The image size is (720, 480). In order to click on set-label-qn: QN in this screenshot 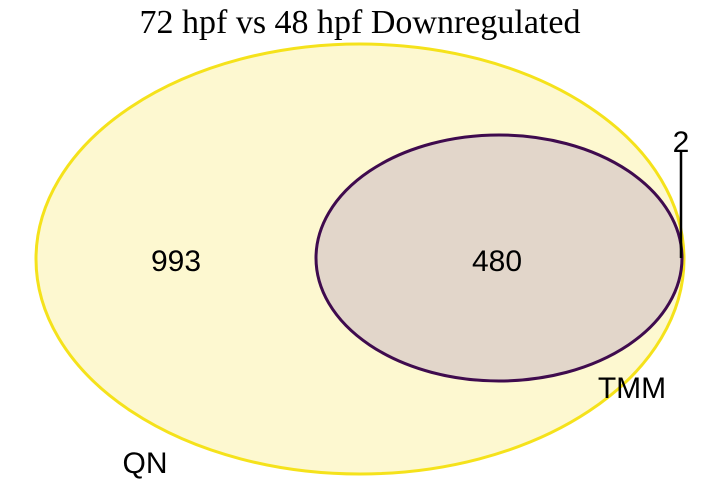, I will do `click(145, 463)`.